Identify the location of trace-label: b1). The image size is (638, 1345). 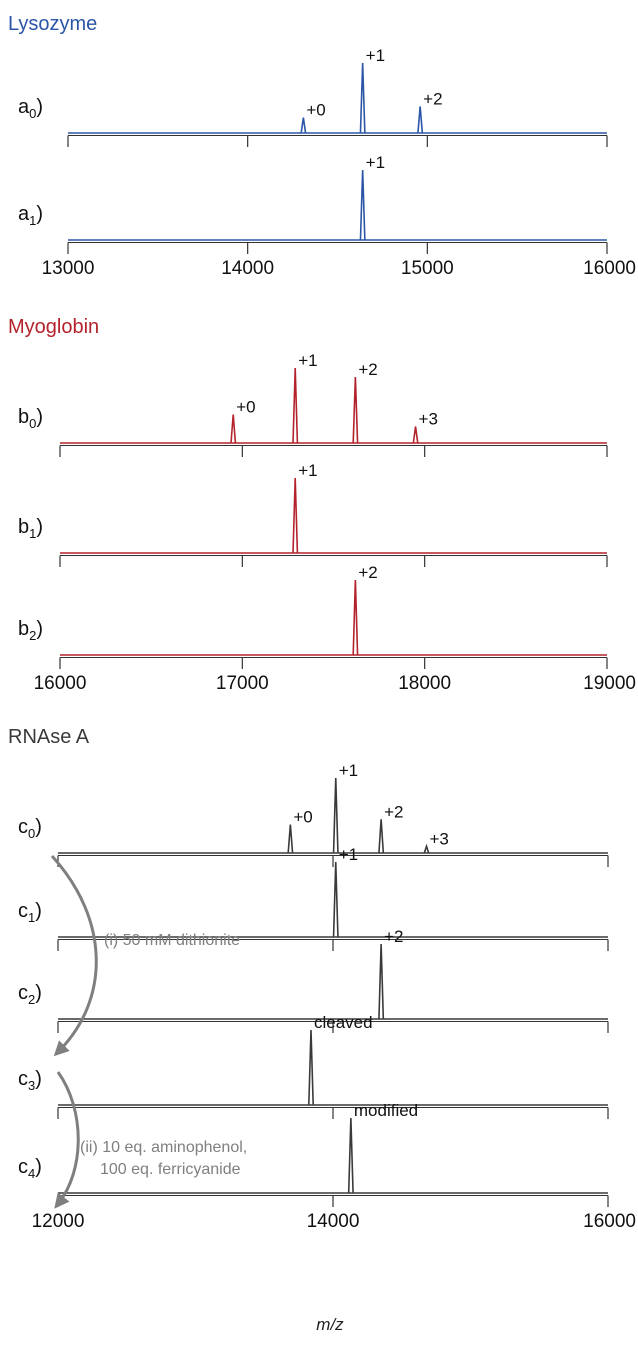
(30, 528).